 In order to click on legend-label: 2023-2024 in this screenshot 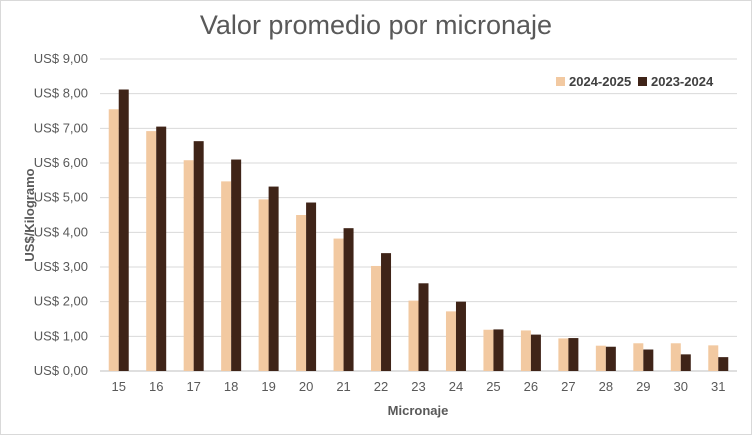, I will do `click(682, 81)`.